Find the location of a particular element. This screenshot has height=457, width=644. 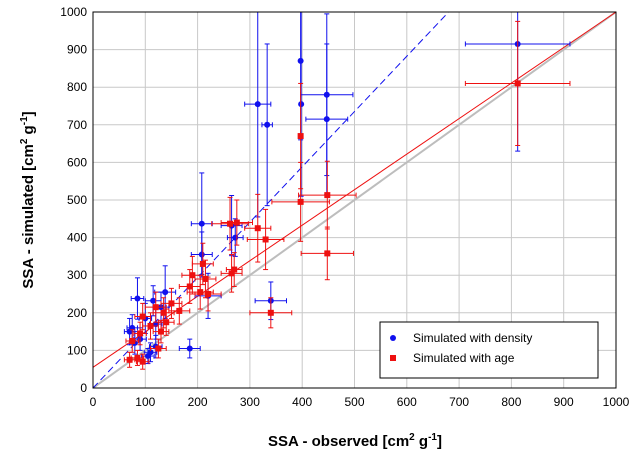

y-tick-label: 100 is located at coordinates (77, 350).